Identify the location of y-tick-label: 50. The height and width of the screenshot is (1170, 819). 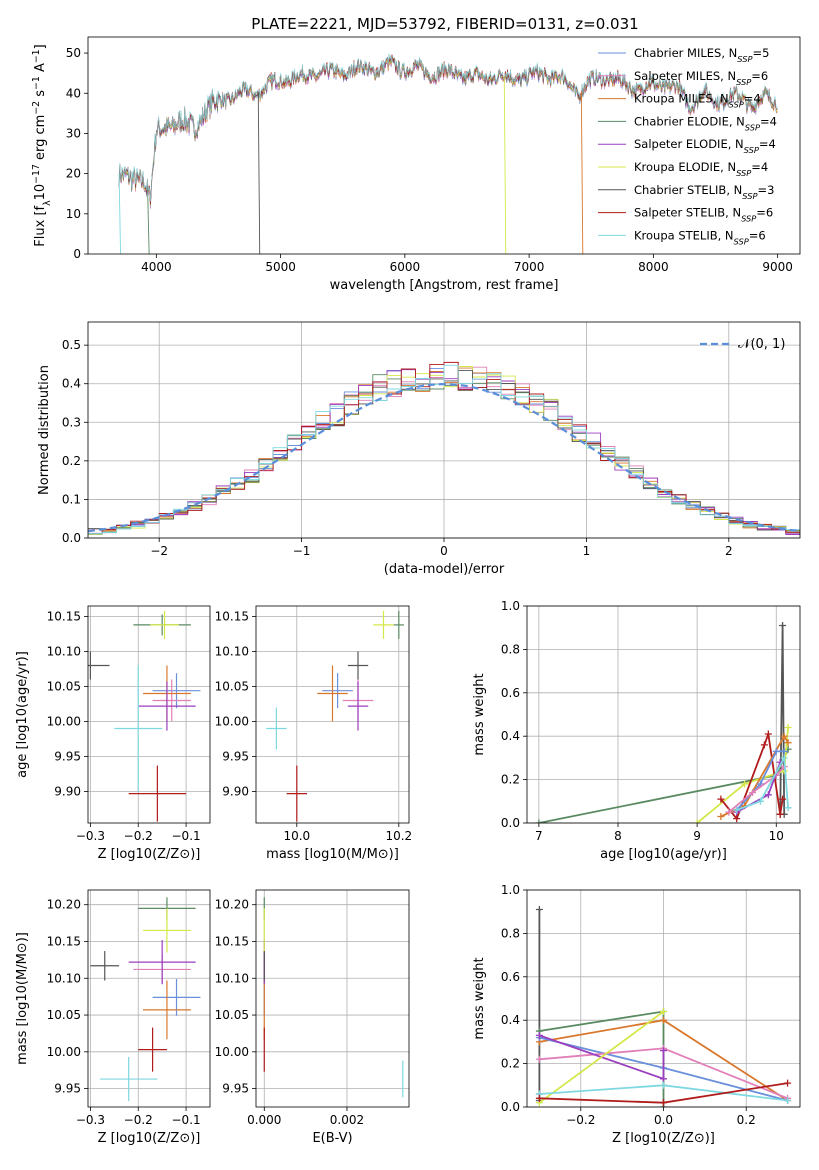
(73, 53).